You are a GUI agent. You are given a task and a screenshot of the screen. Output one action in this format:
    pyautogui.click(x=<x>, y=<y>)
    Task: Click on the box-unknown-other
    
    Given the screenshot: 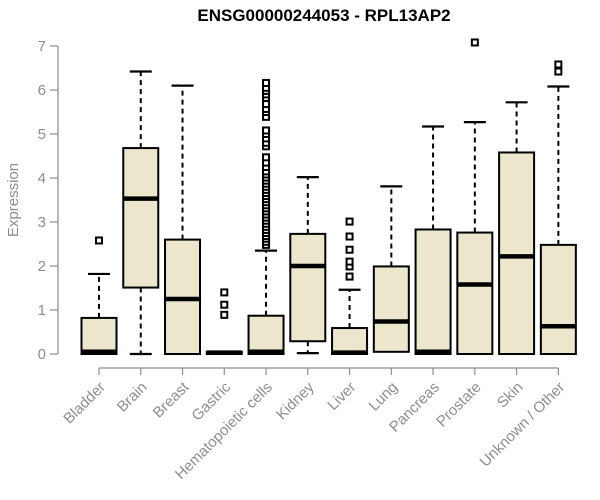 What is the action you would take?
    pyautogui.click(x=558, y=299)
    